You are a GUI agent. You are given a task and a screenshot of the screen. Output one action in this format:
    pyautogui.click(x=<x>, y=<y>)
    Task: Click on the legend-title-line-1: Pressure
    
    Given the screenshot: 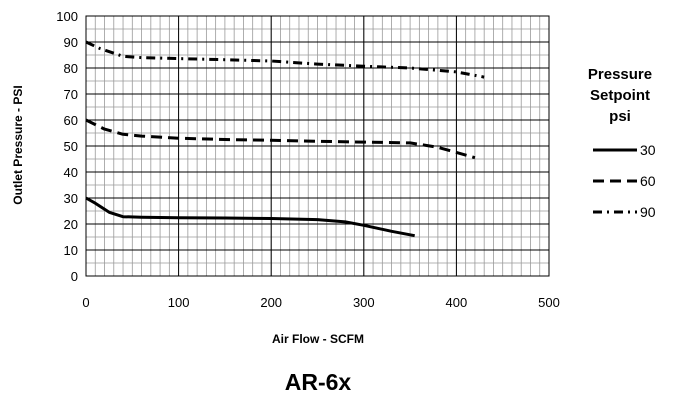 What is the action you would take?
    pyautogui.click(x=620, y=74)
    